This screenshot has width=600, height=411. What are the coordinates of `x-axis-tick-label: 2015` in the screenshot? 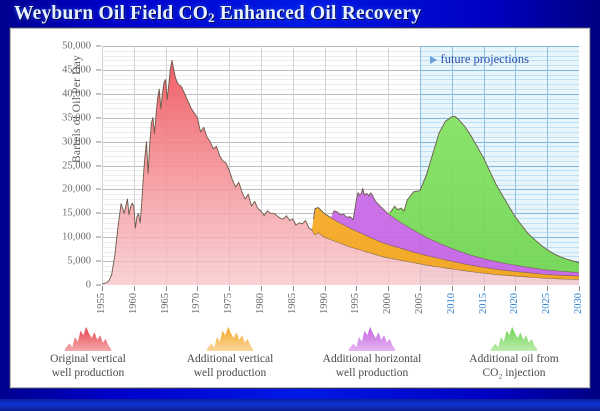 It's located at (483, 303).